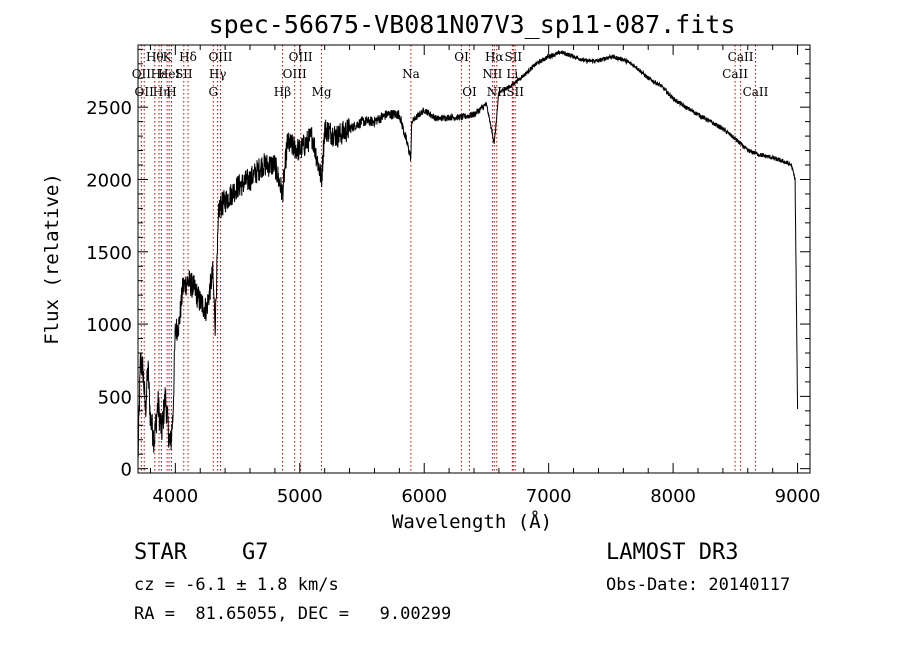  I want to click on spectral-line-label: Hβ, so click(282, 92).